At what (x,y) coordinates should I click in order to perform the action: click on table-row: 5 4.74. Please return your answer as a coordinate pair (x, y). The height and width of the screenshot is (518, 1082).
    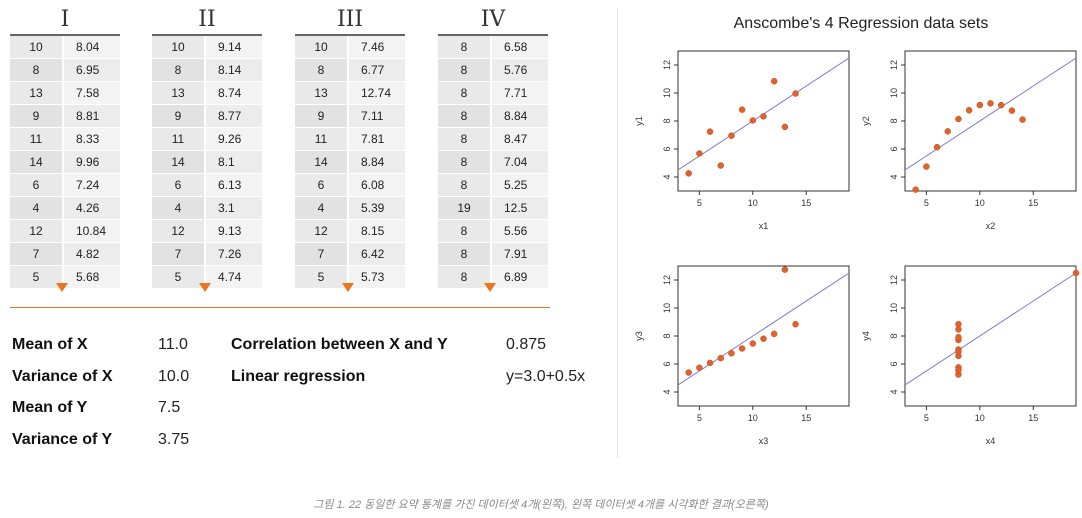
    Looking at the image, I should click on (207, 277).